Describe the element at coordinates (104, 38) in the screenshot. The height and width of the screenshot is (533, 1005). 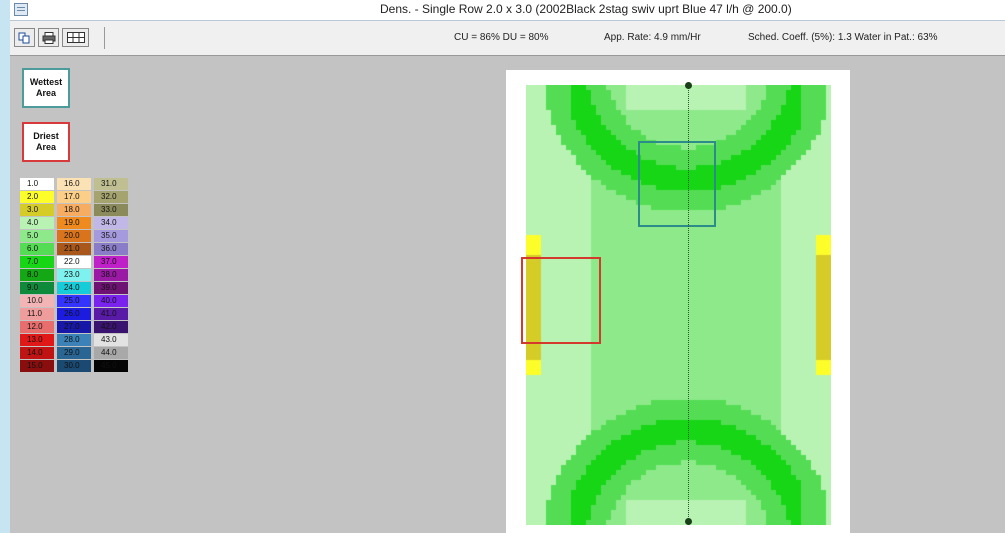
I see `toolbar-separator` at that location.